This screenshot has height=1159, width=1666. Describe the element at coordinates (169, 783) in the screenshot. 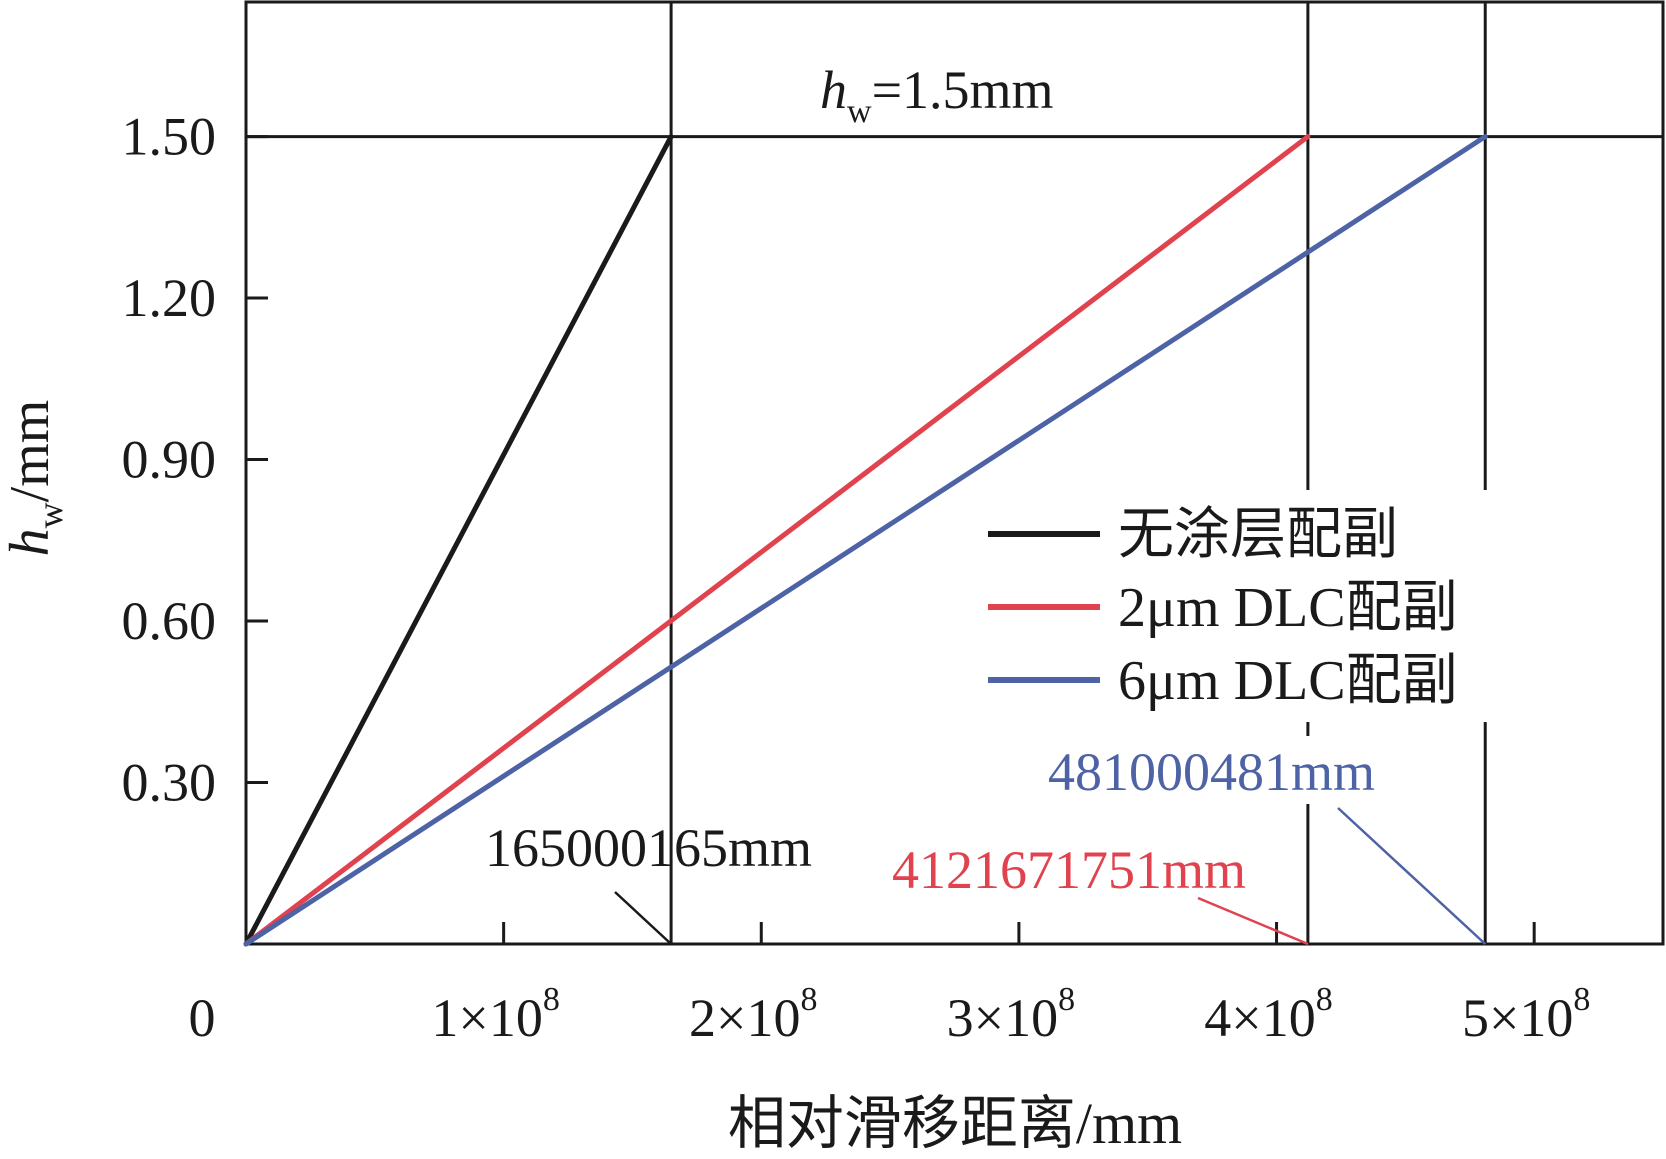

I see `y-tick-label: 0.30` at that location.